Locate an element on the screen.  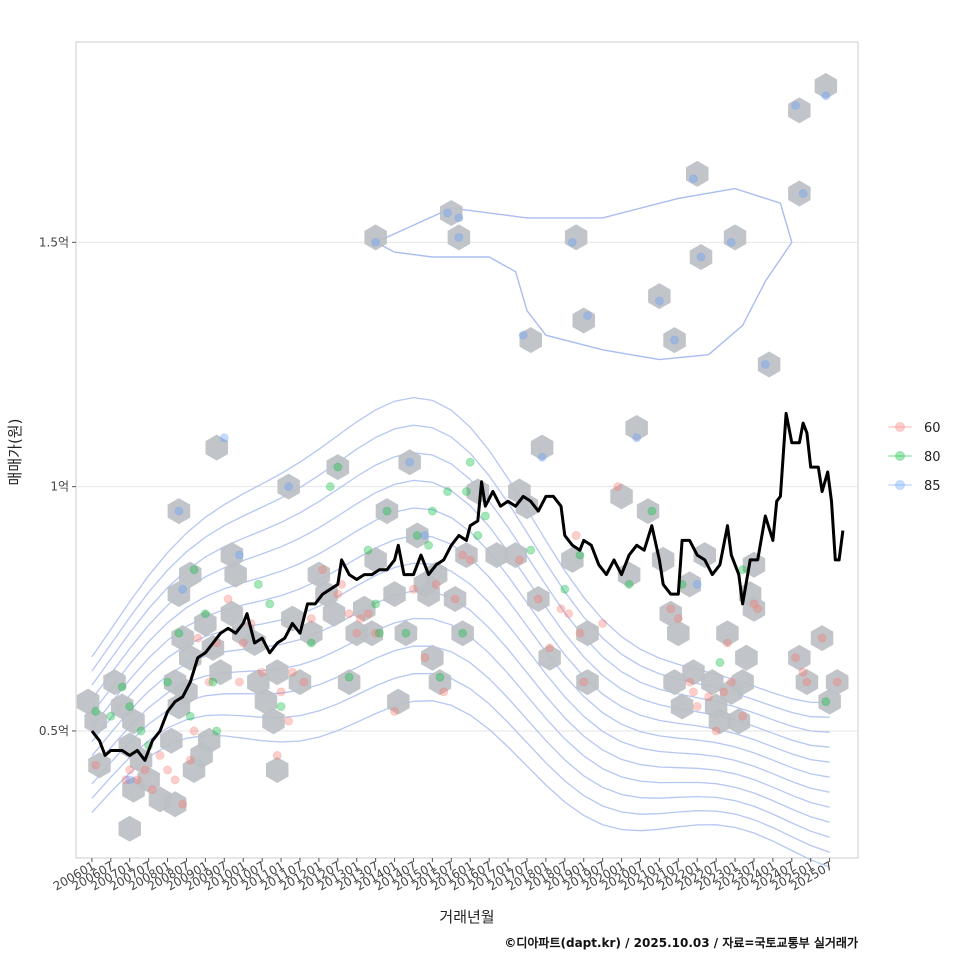
y-tick-label: 1.5억 is located at coordinates (54, 242).